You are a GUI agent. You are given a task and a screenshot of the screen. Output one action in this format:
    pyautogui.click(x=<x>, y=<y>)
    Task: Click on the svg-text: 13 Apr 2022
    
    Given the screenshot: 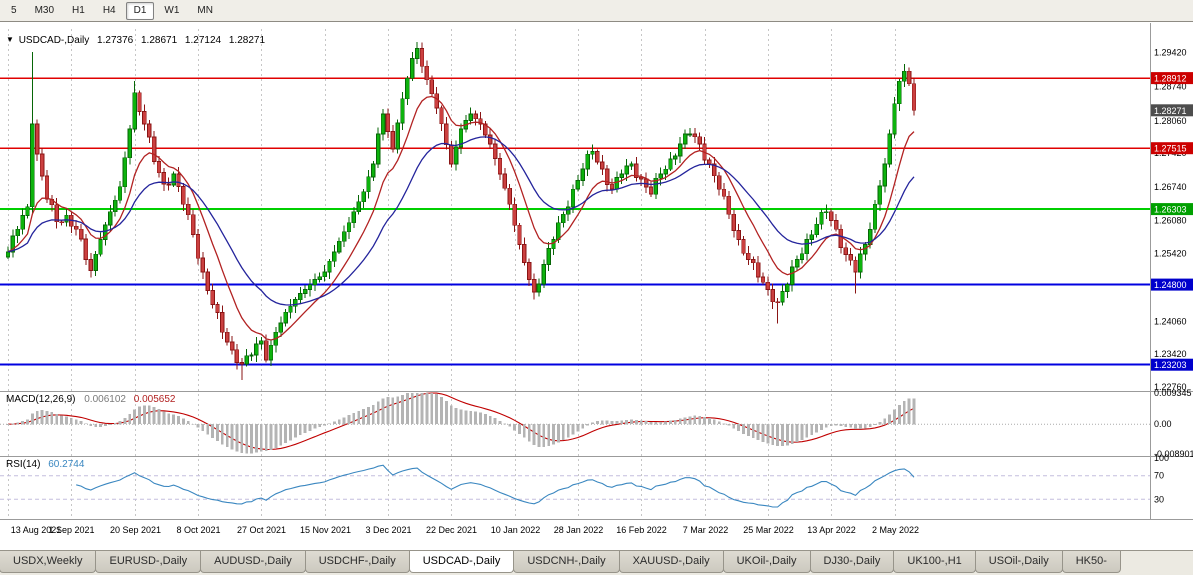 What is the action you would take?
    pyautogui.click(x=831, y=530)
    